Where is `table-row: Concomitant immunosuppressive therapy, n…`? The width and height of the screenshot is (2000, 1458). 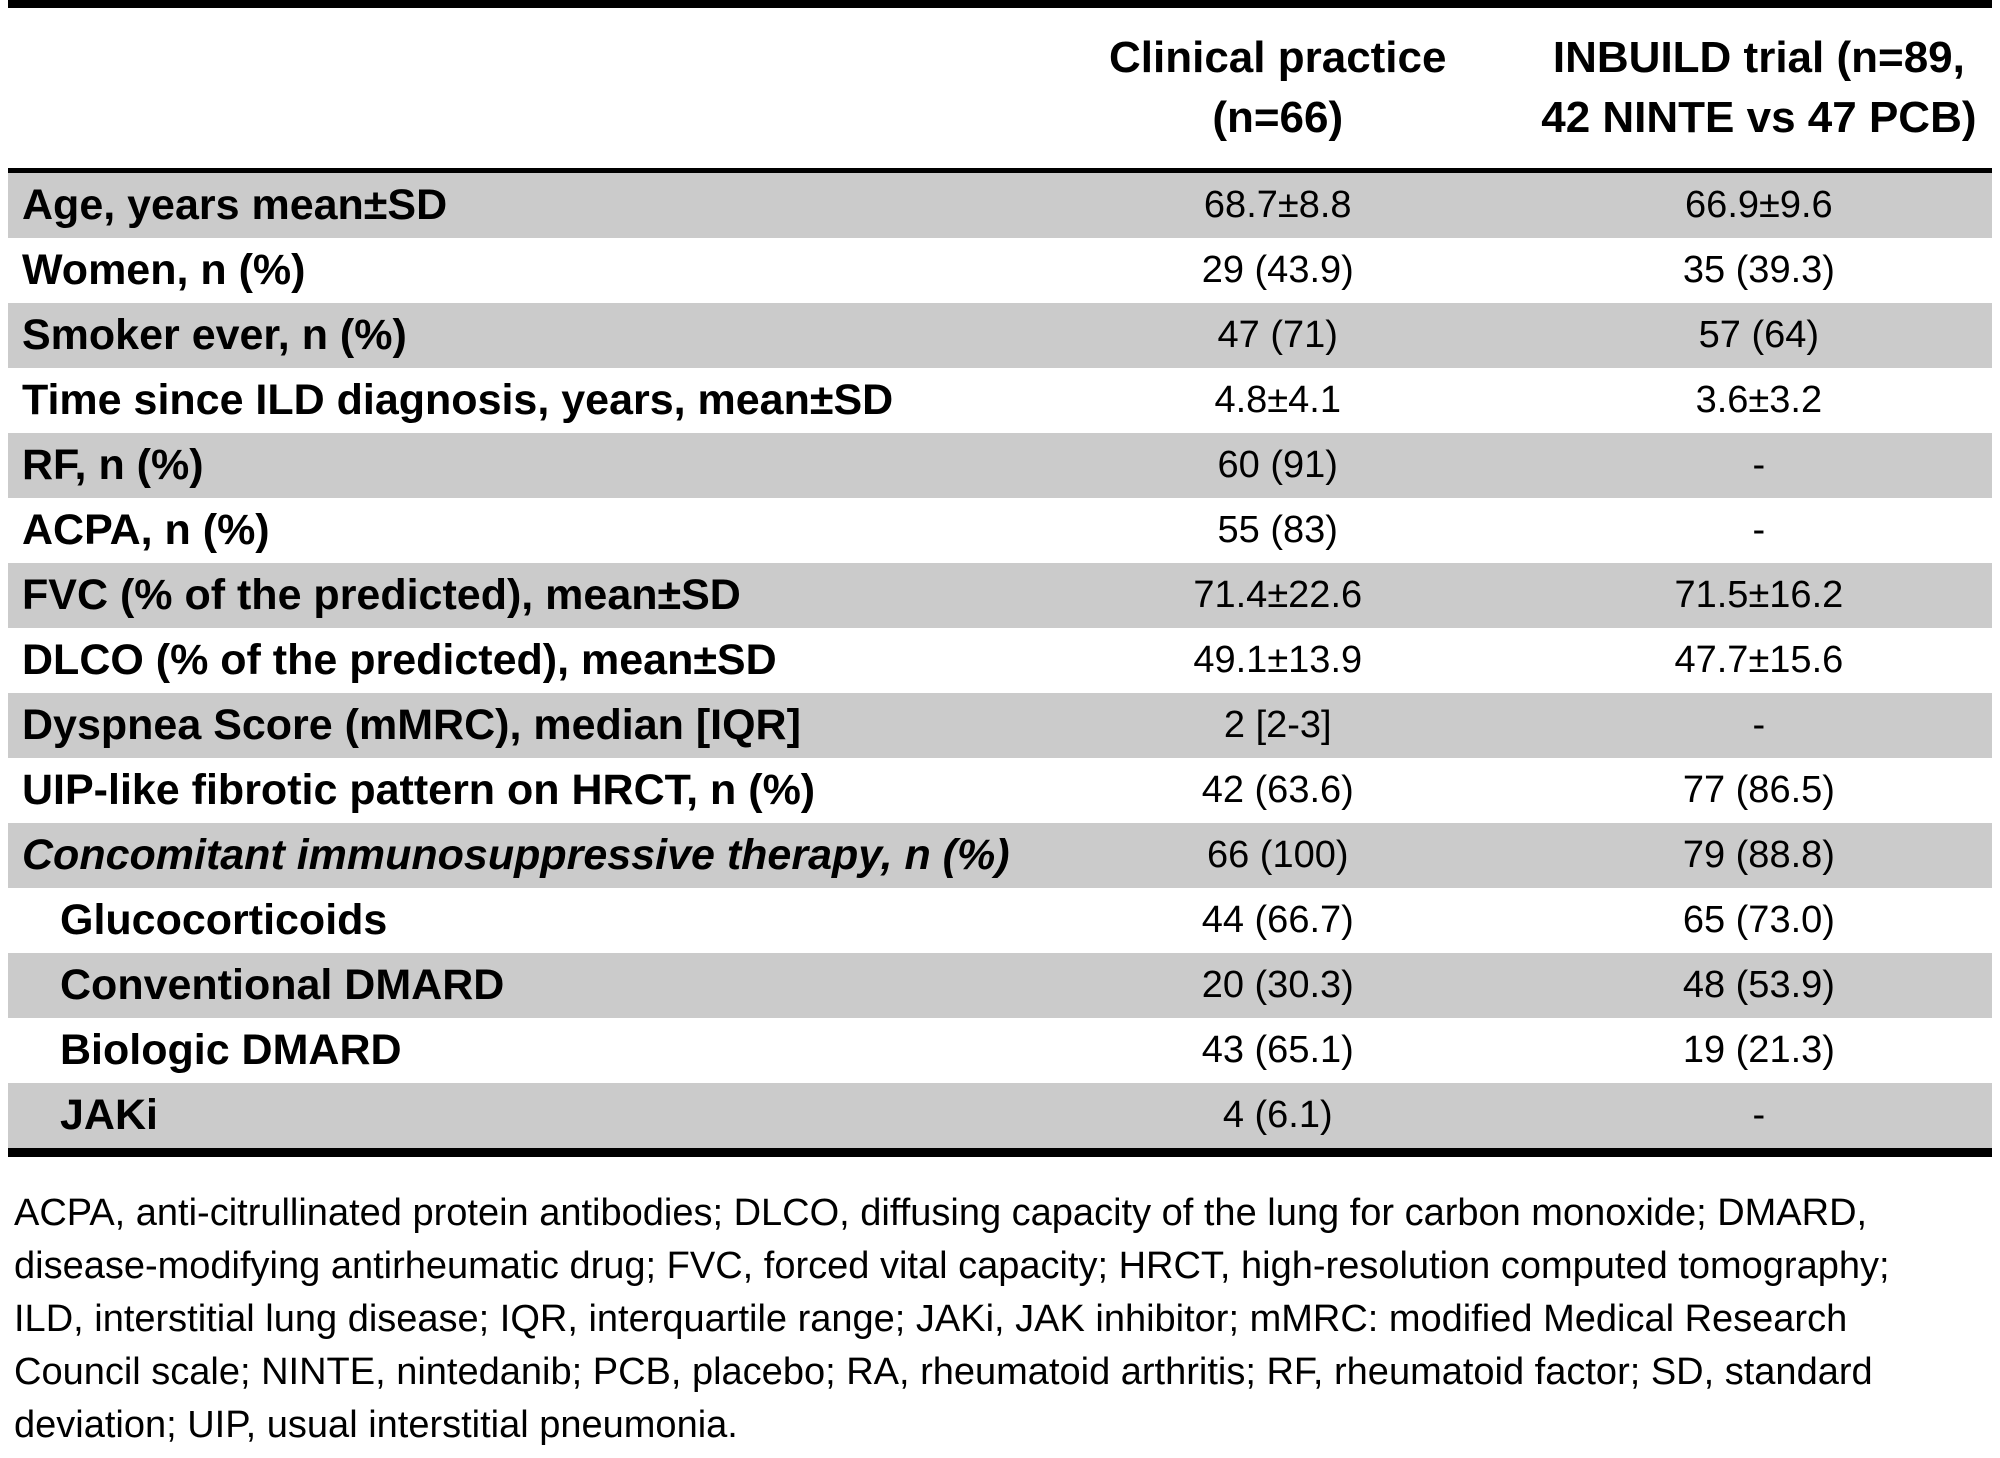
table-row: Concomitant immunosuppressive therapy, n… is located at coordinates (1000, 855).